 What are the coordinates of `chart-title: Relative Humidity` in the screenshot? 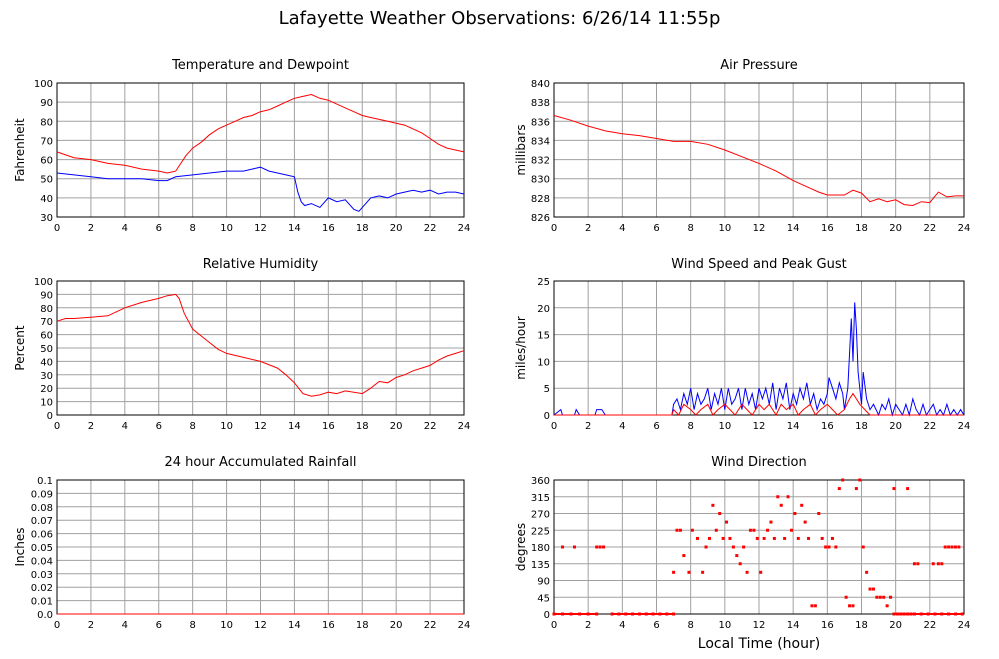 It's located at (261, 264).